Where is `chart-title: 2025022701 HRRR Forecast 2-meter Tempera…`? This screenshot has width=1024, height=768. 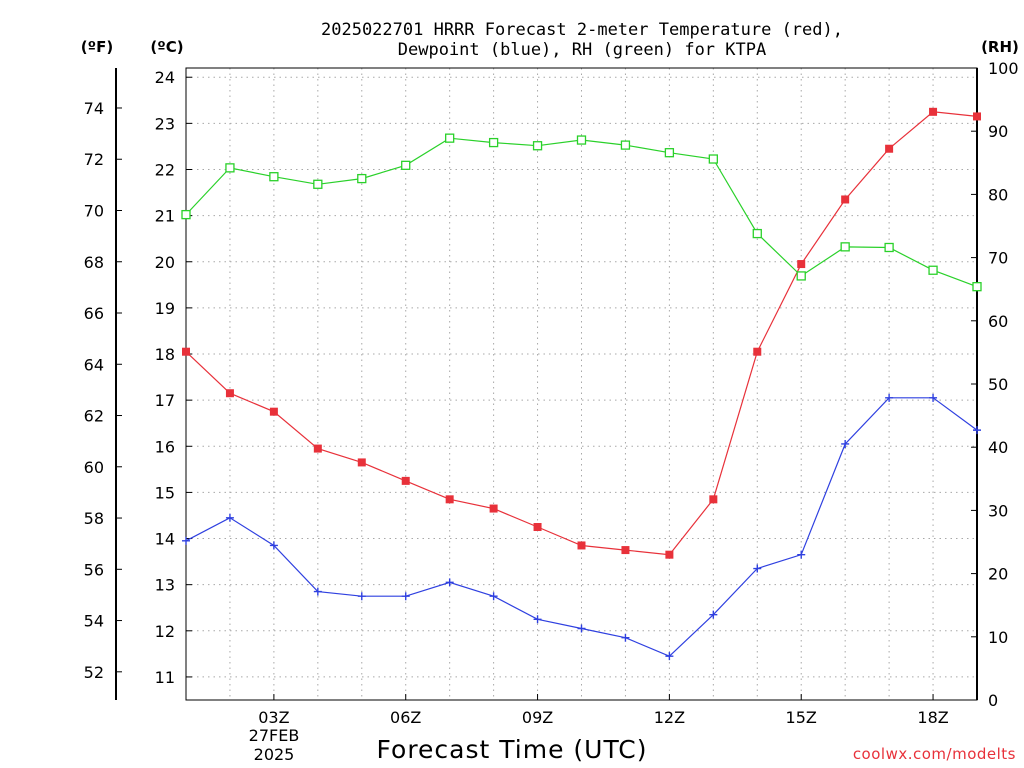
chart-title: 2025022701 HRRR Forecast 2-meter Tempera… is located at coordinates (582, 40).